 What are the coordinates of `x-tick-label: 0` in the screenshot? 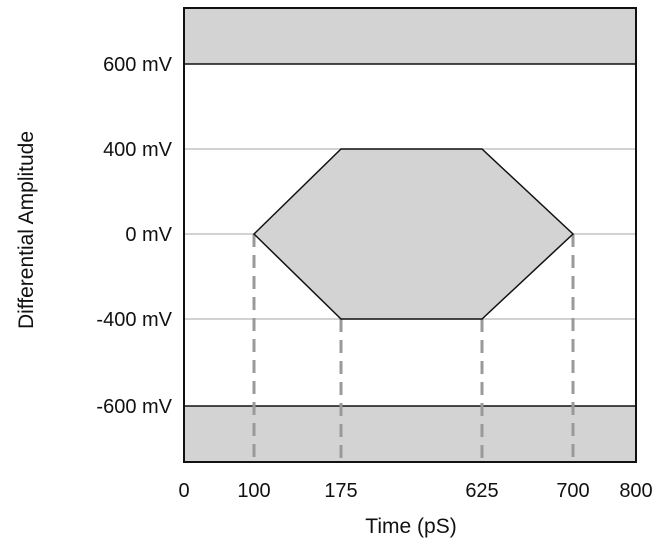 It's located at (183, 491).